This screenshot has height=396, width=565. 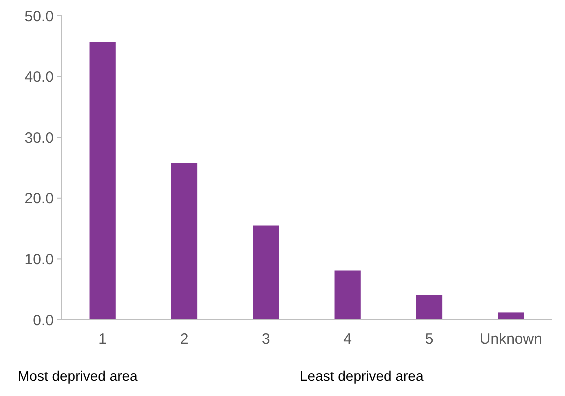 I want to click on y-tick-label: 20.0, so click(x=39, y=199).